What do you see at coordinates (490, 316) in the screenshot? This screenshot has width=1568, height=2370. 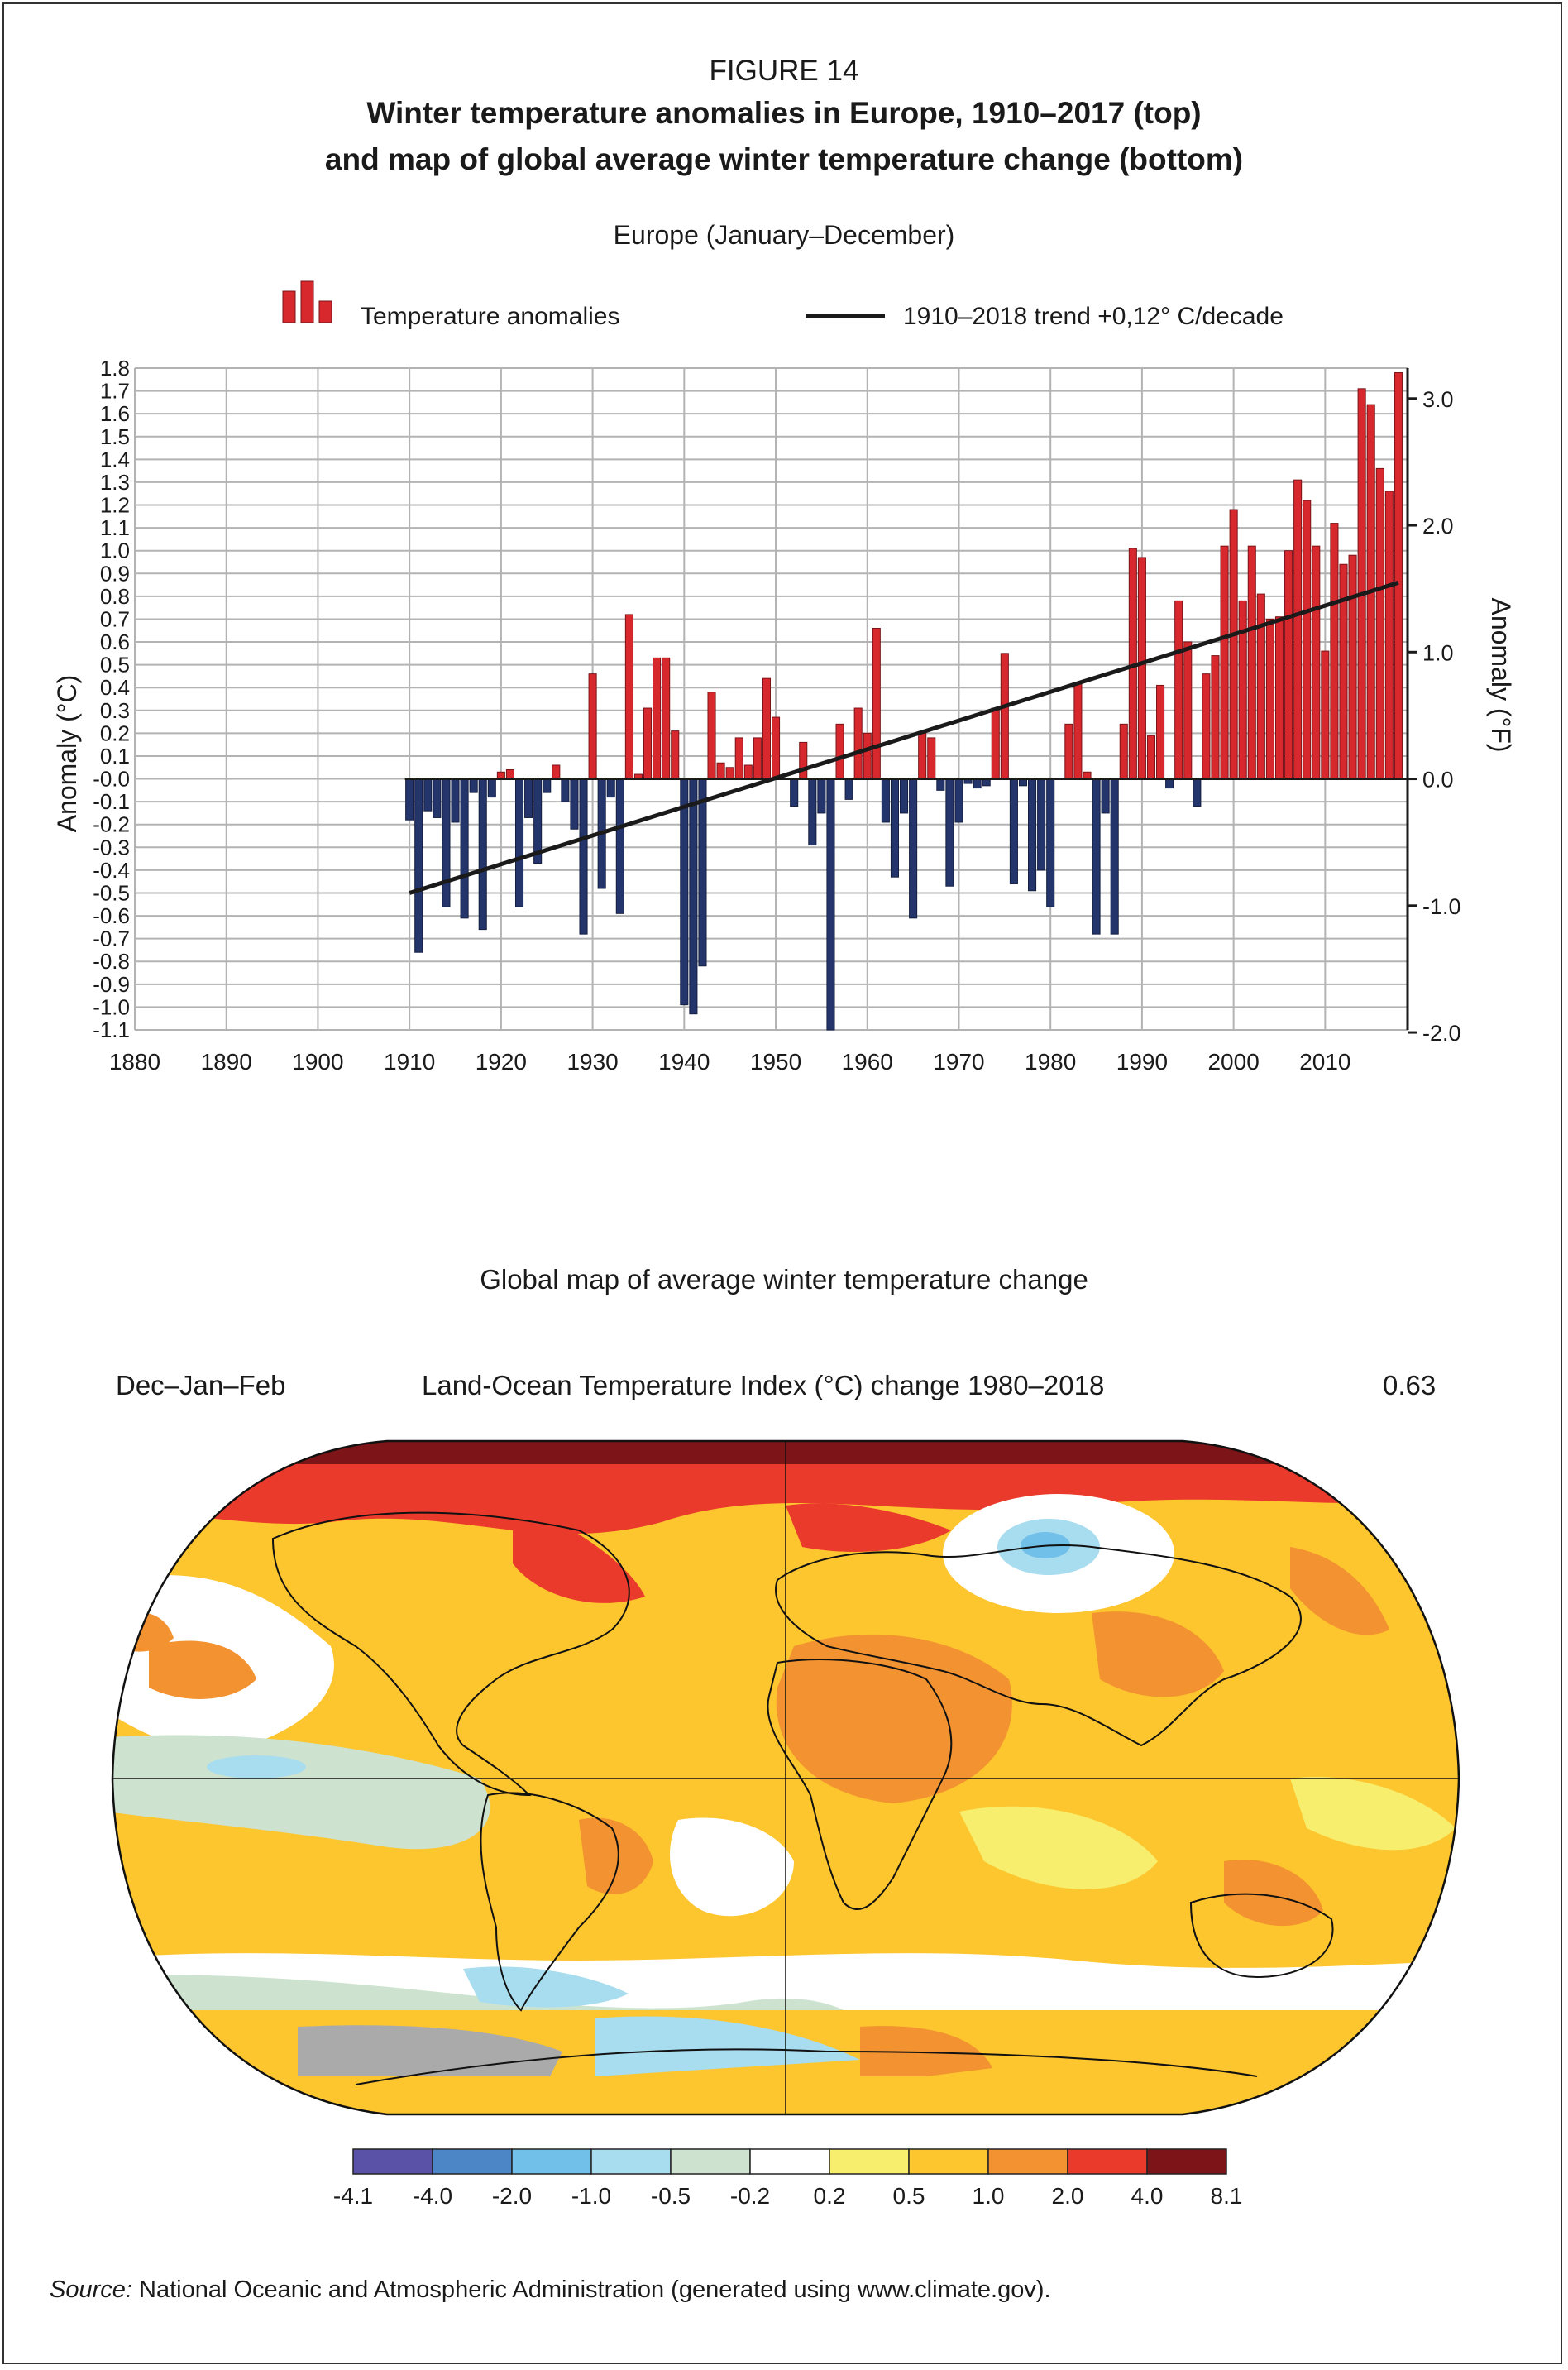 I see `legend-bars-label: Temperature anomalies` at bounding box center [490, 316].